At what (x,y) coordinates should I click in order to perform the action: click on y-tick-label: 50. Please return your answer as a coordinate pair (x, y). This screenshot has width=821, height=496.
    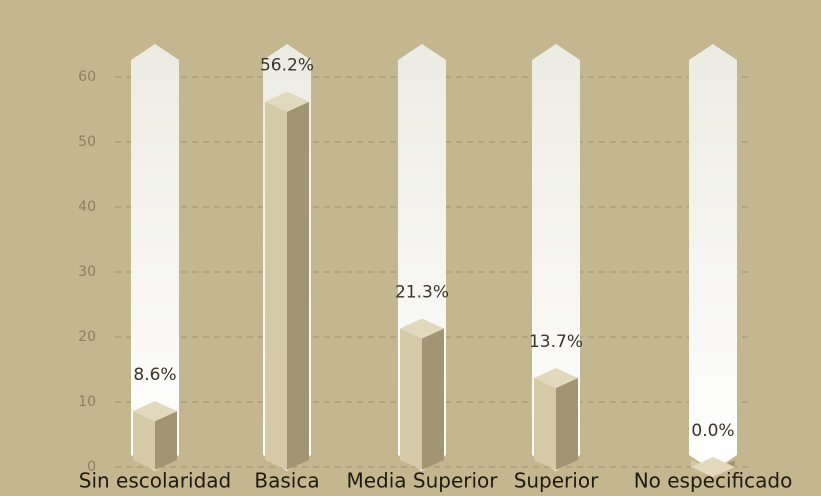
    Looking at the image, I should click on (87, 142).